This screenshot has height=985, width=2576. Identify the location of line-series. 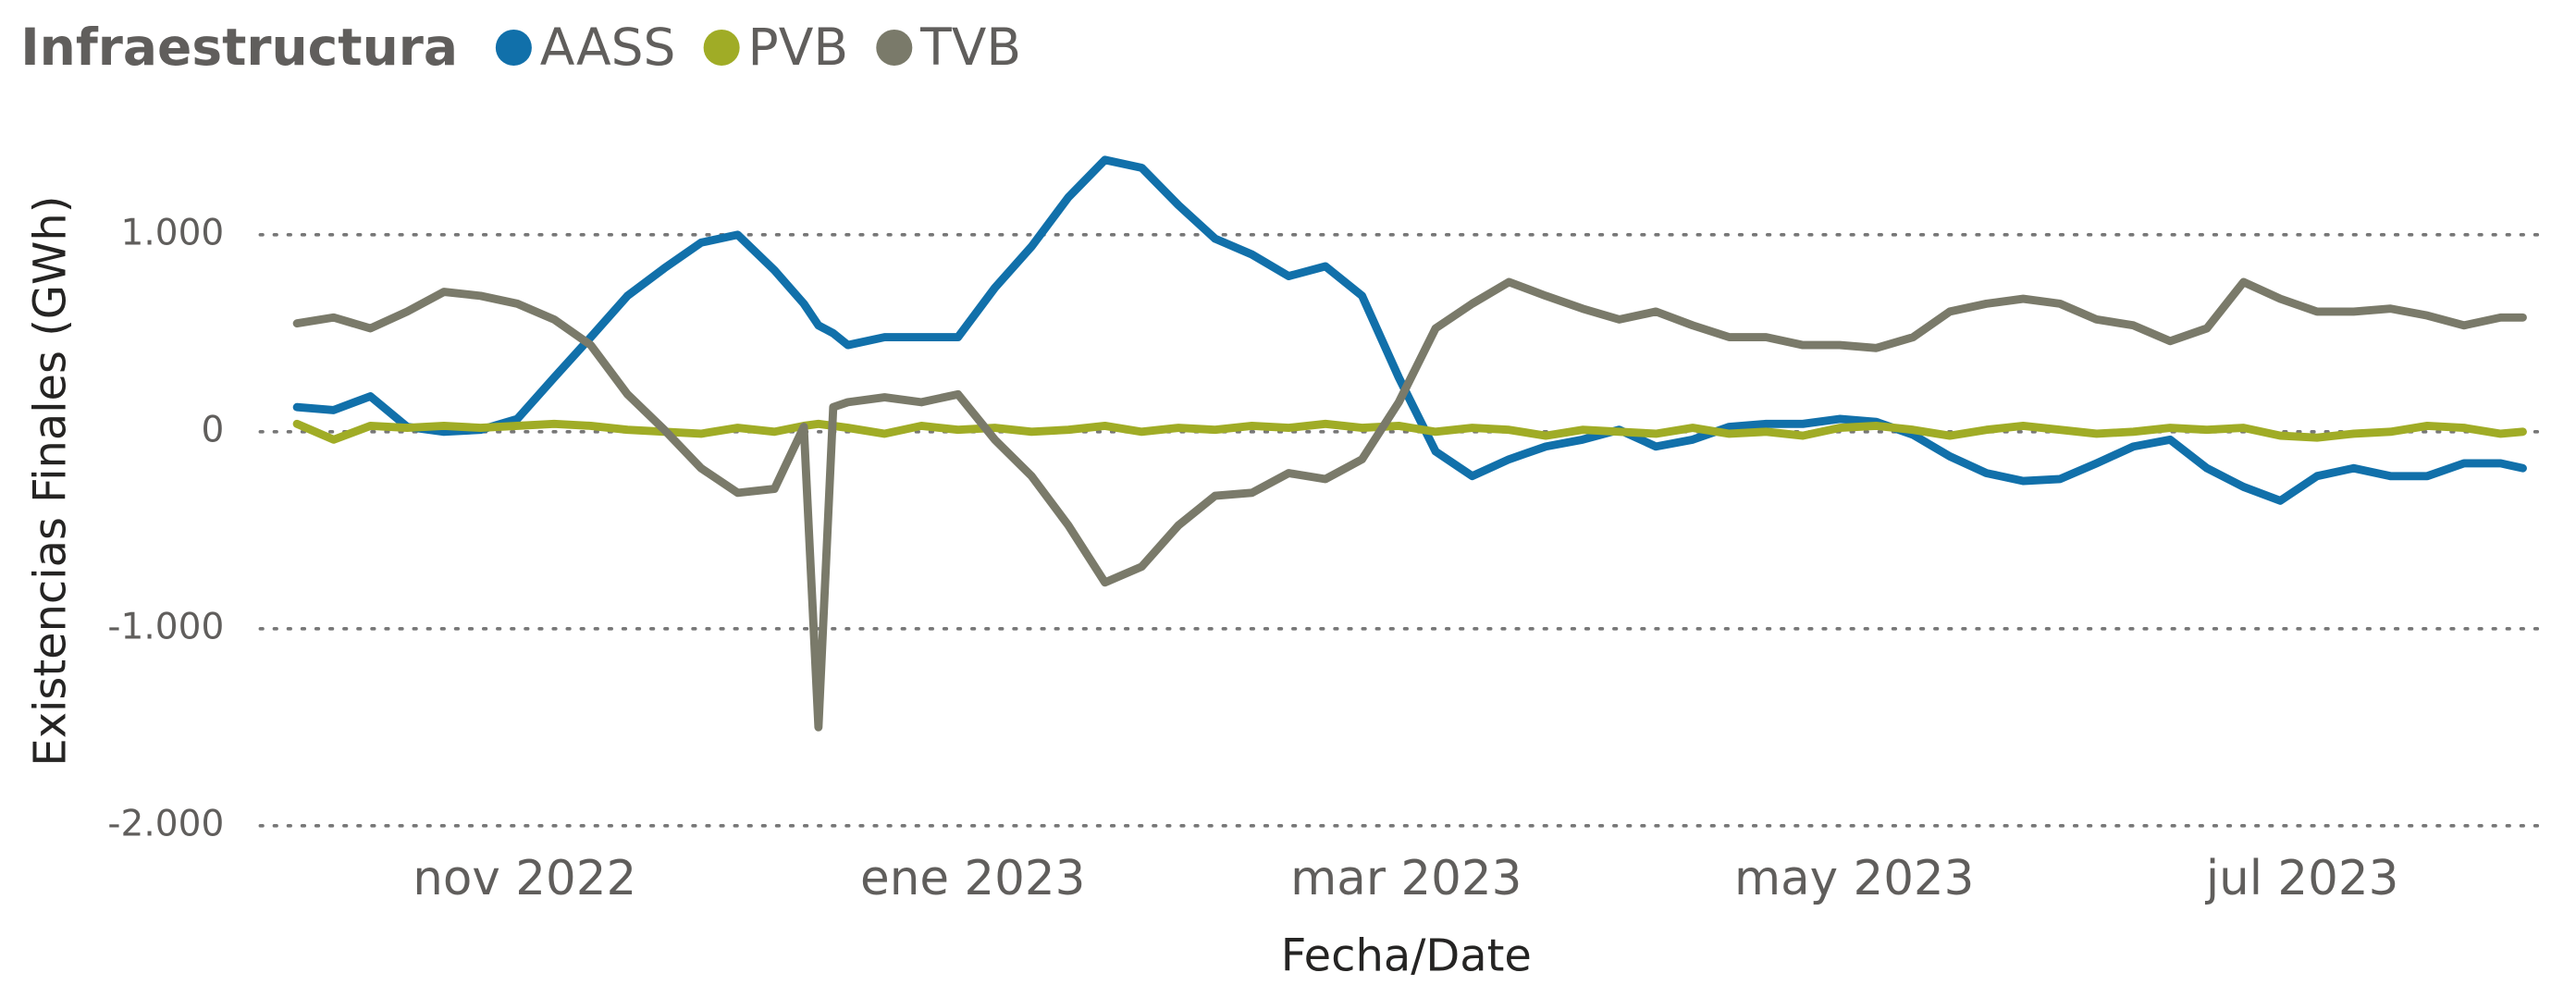
(1409, 431).